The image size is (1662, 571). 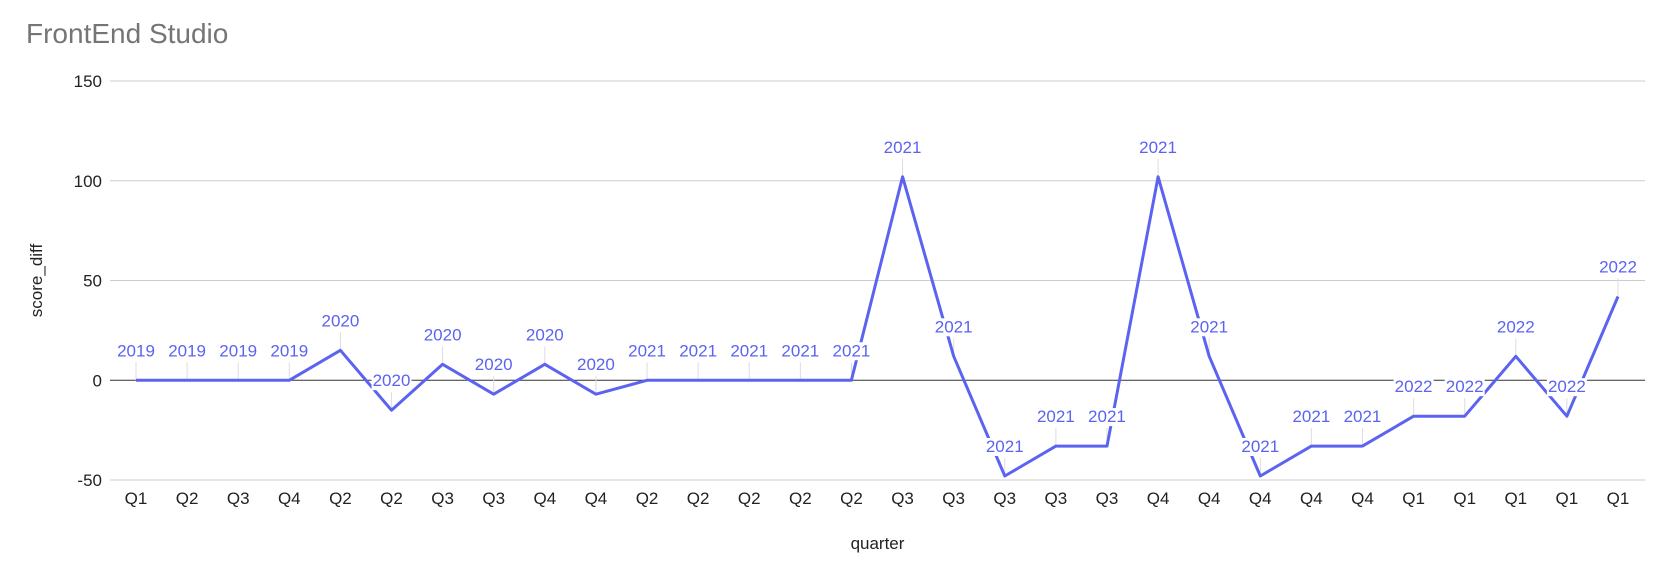 I want to click on y-tick-label: 0, so click(x=97, y=380).